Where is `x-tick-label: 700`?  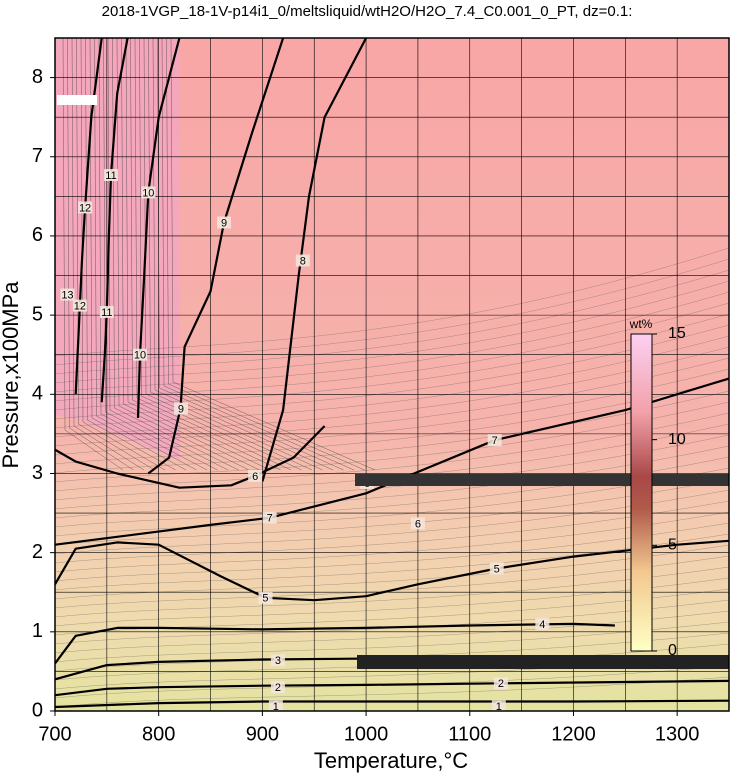
x-tick-label: 700 is located at coordinates (54, 734).